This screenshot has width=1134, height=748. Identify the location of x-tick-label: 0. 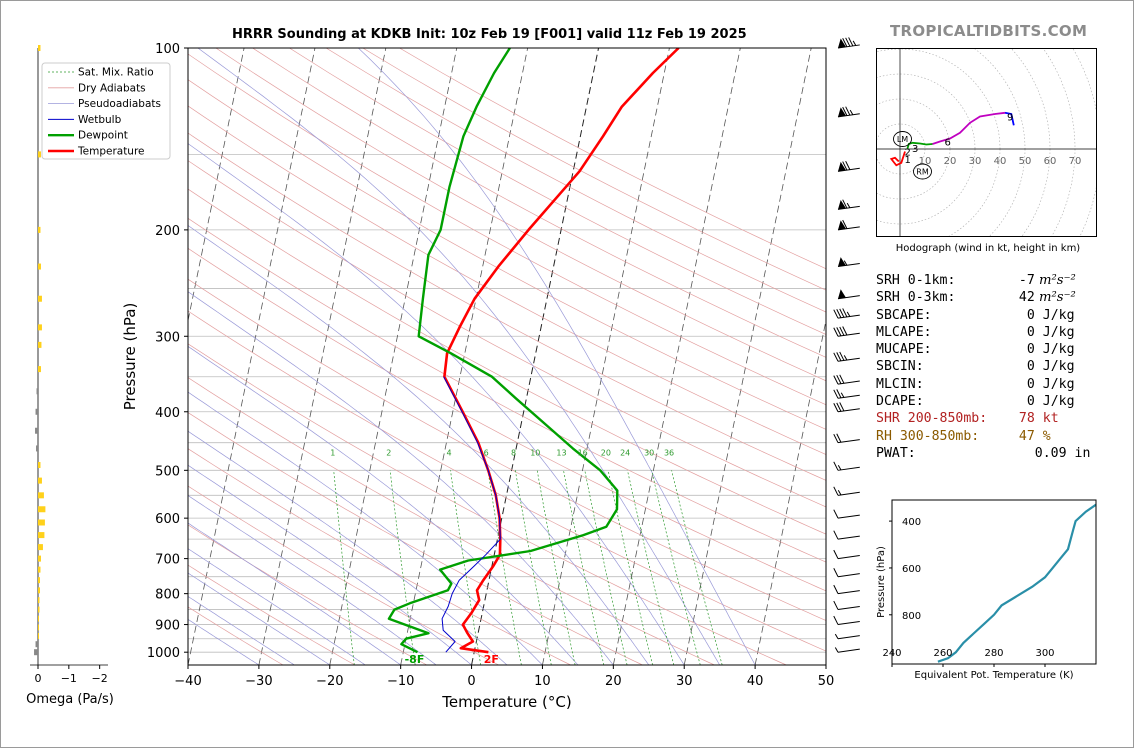
(471, 681).